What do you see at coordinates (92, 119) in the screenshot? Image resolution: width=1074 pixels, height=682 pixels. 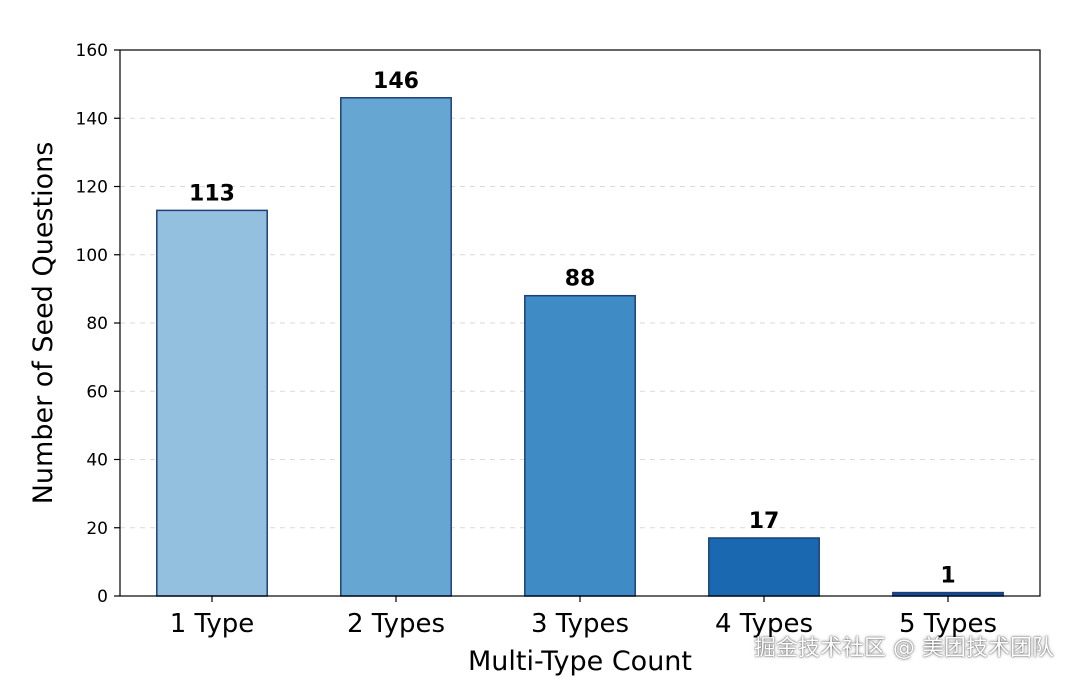 I see `y-tick-label: 140` at bounding box center [92, 119].